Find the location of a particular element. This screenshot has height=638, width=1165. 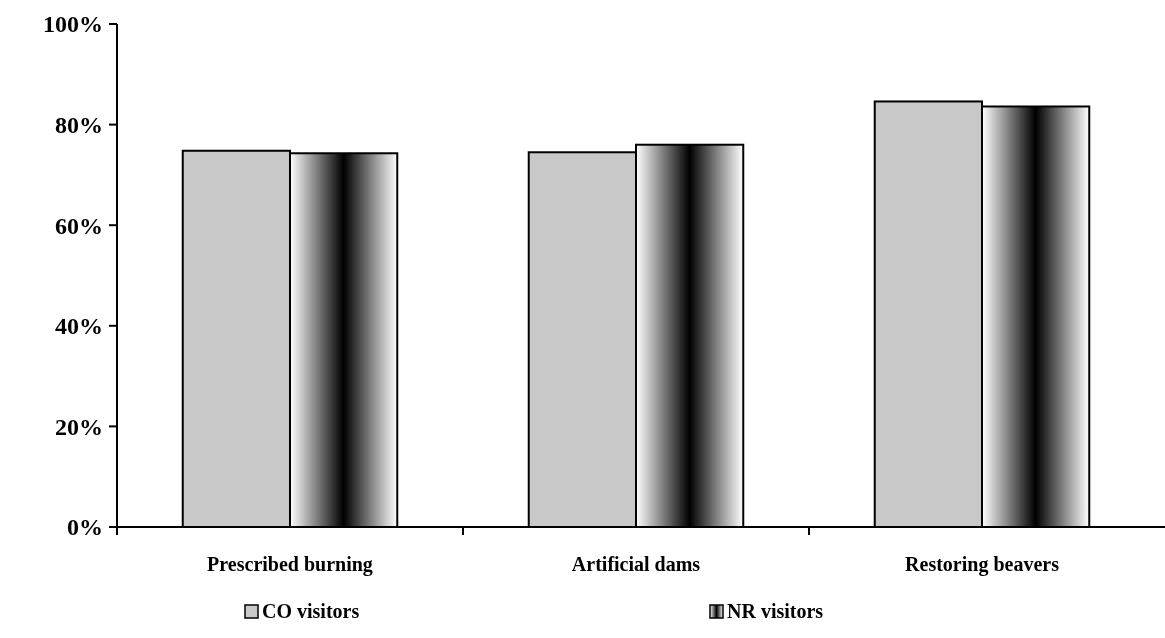

legend-label: CO visitors is located at coordinates (311, 611).